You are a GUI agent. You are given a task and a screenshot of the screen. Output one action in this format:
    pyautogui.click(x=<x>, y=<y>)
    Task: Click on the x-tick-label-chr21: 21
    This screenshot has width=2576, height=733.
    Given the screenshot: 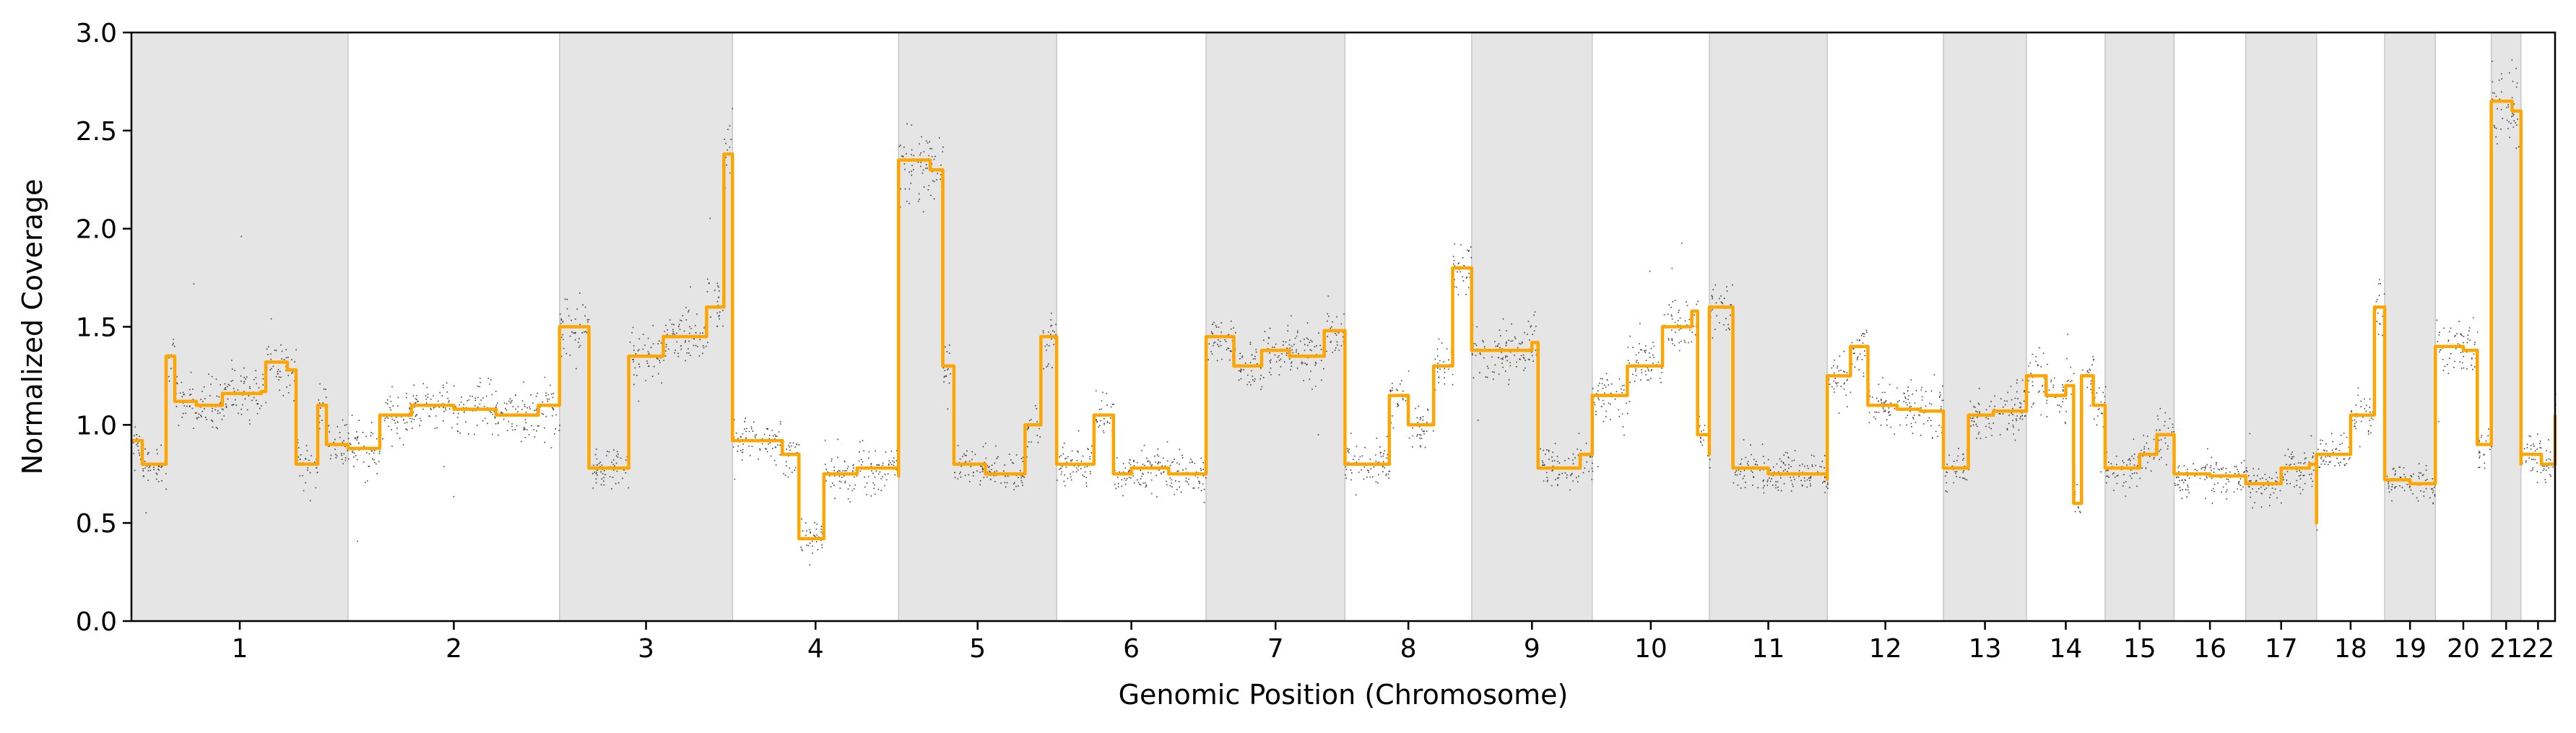 What is the action you would take?
    pyautogui.click(x=2506, y=649)
    